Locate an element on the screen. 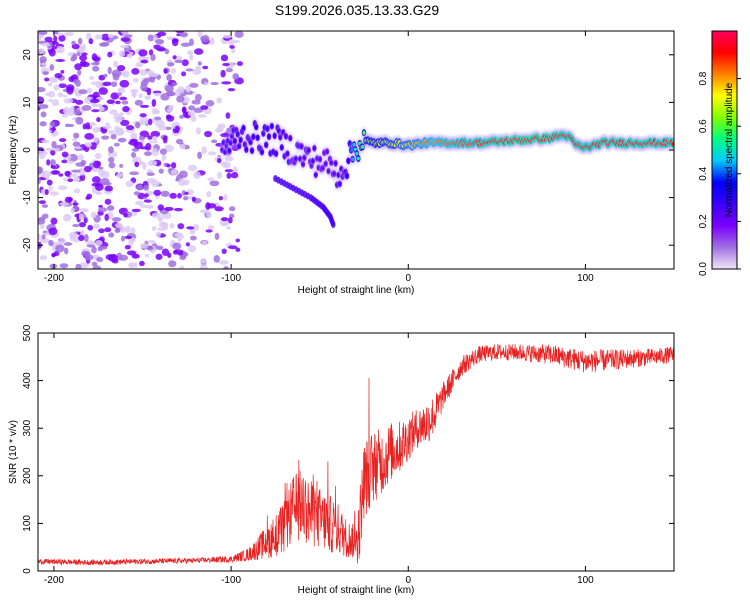 The height and width of the screenshot is (600, 750). y-tick-label: 10 is located at coordinates (27, 102).